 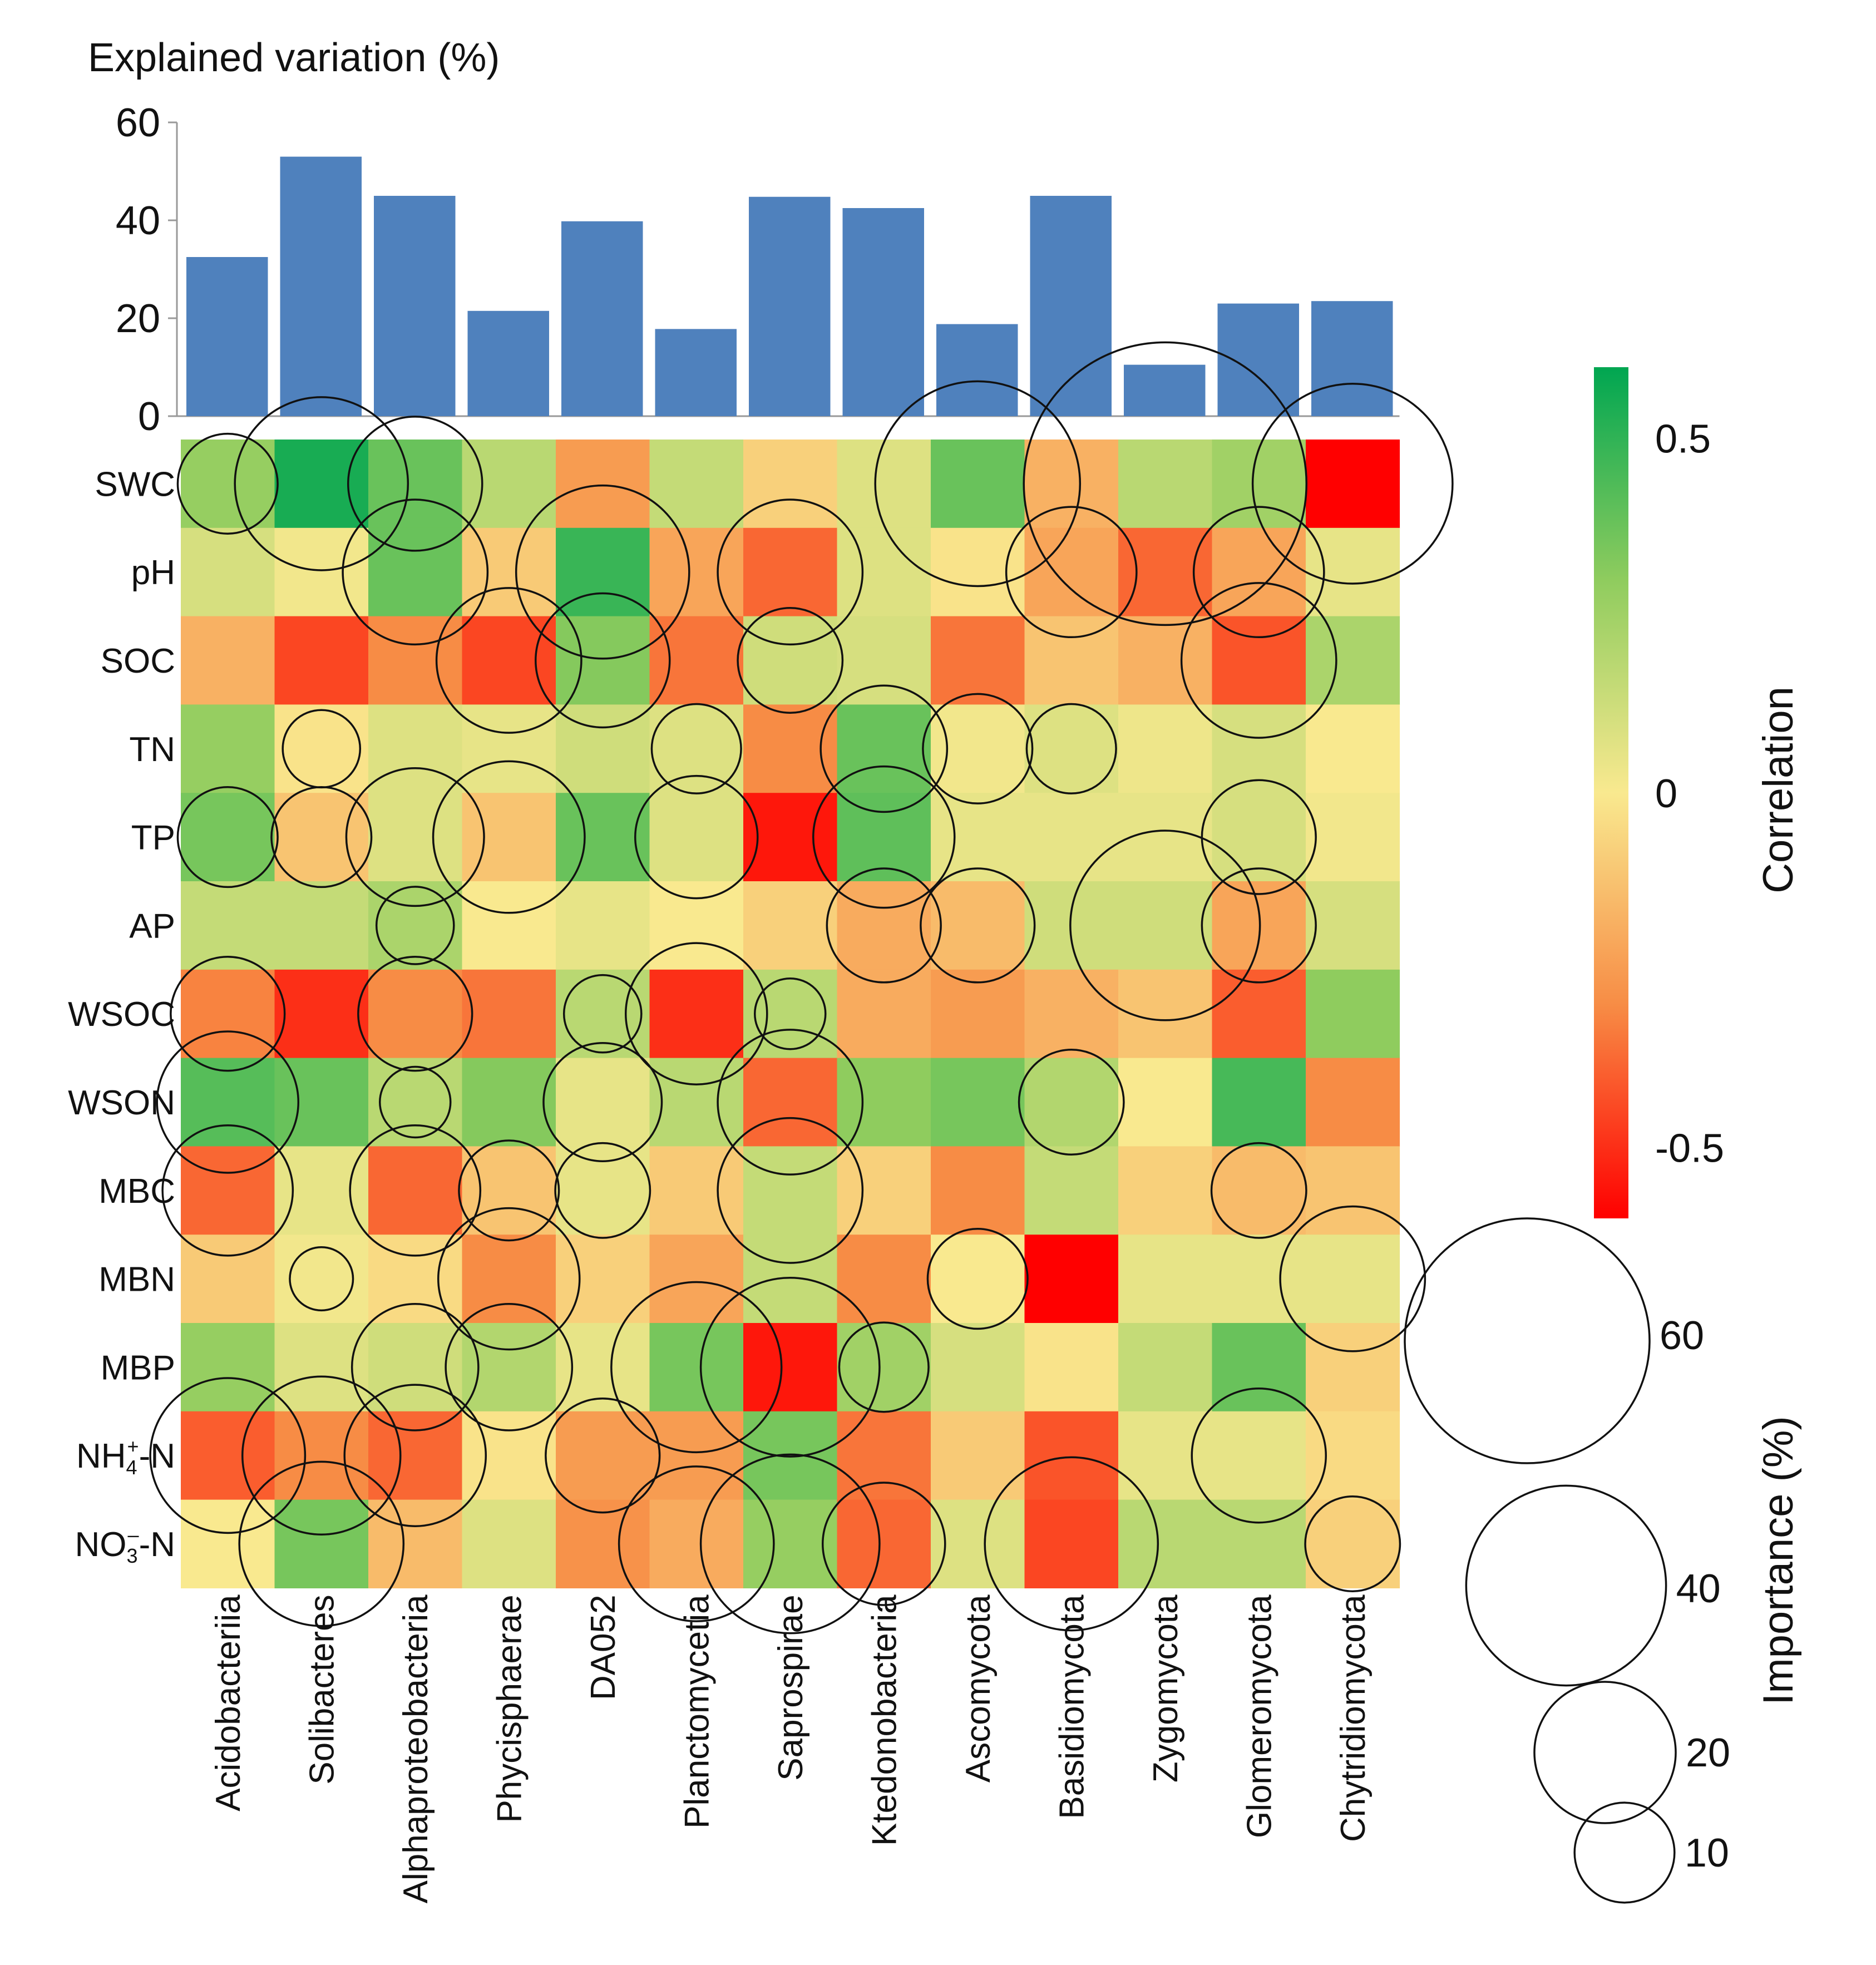 What do you see at coordinates (1682, 1336) in the screenshot?
I see `size-legend-label: 60` at bounding box center [1682, 1336].